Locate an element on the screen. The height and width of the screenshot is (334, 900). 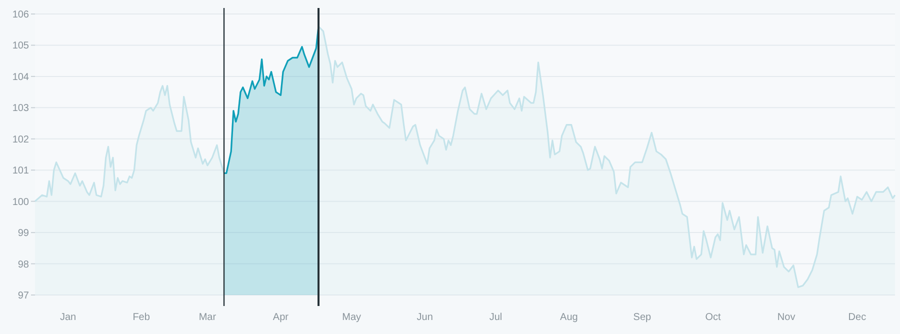
y-tick-label: 105 is located at coordinates (21, 46).